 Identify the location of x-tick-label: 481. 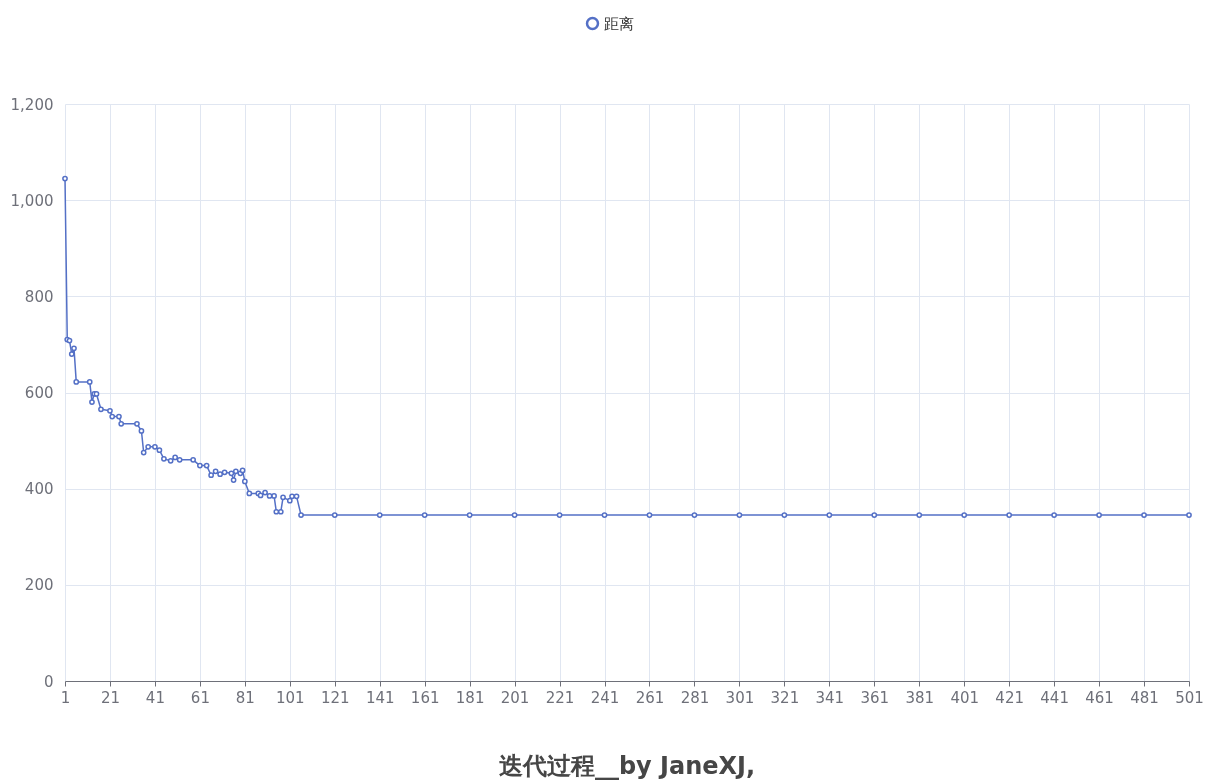
(1144, 697).